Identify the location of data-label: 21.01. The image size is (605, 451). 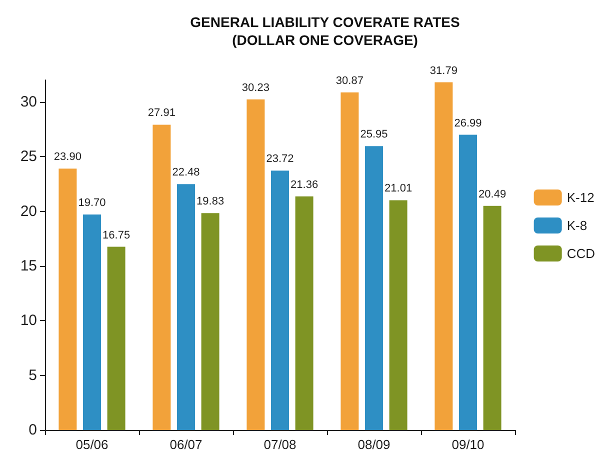
(398, 188).